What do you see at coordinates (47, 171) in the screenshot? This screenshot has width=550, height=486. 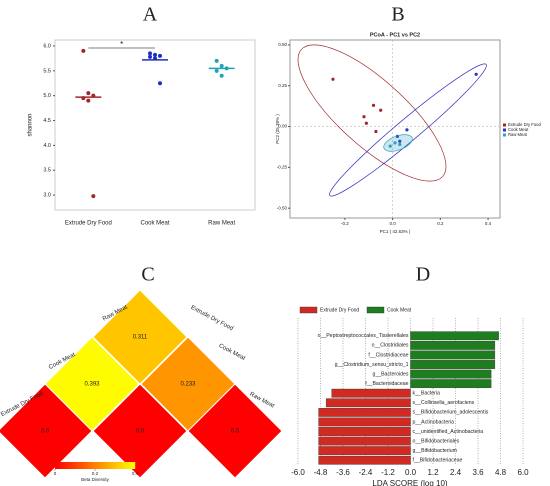 I see `y-tick-label: 3.5` at bounding box center [47, 171].